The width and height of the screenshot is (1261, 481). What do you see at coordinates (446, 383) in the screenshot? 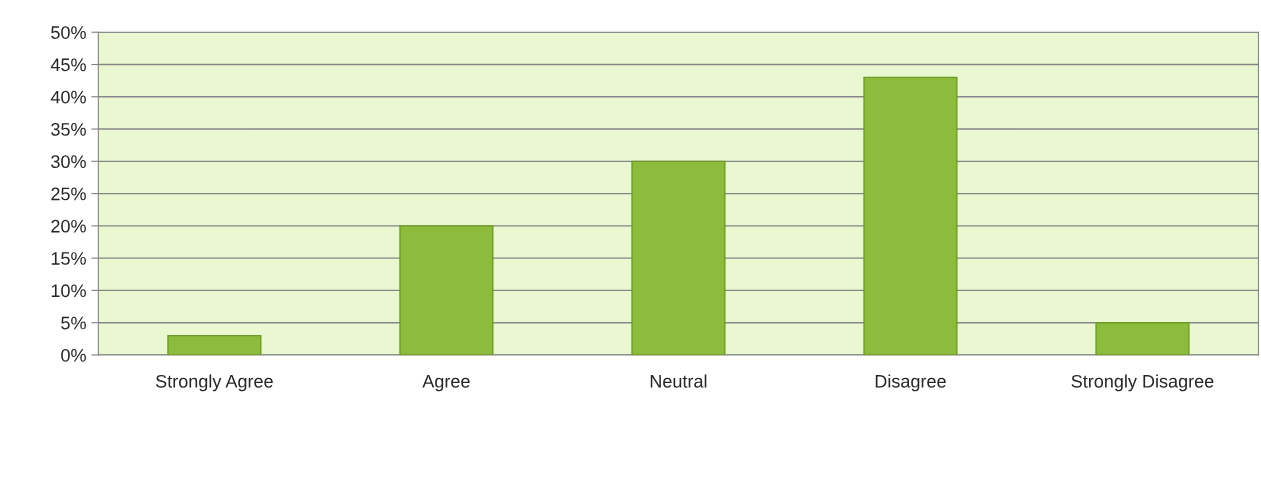
I see `x-tick-label: Agree` at bounding box center [446, 383].